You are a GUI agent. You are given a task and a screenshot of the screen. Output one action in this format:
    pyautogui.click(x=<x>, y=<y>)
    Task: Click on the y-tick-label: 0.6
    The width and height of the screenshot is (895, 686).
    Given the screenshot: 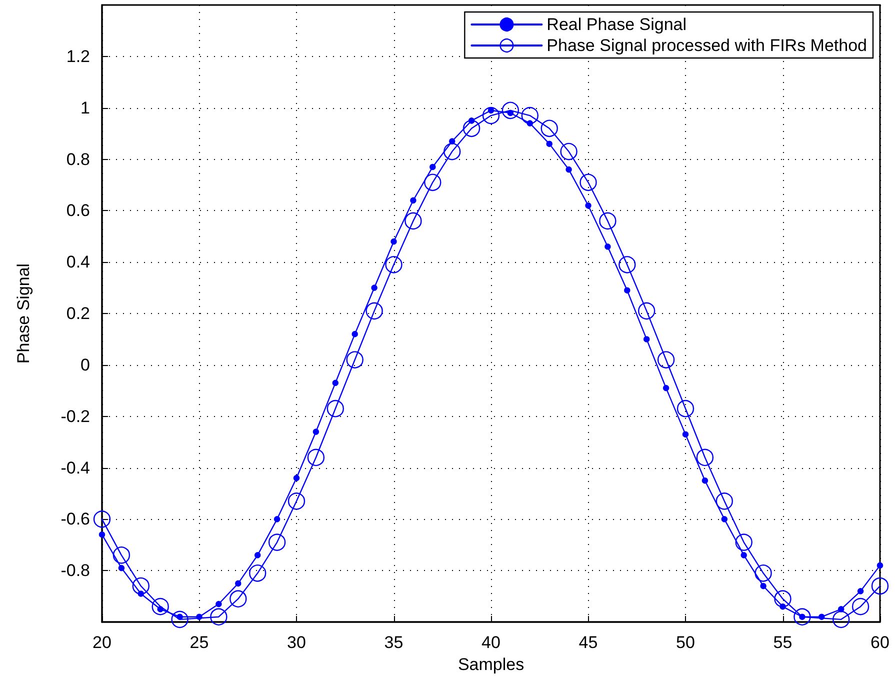 What is the action you would take?
    pyautogui.click(x=78, y=210)
    